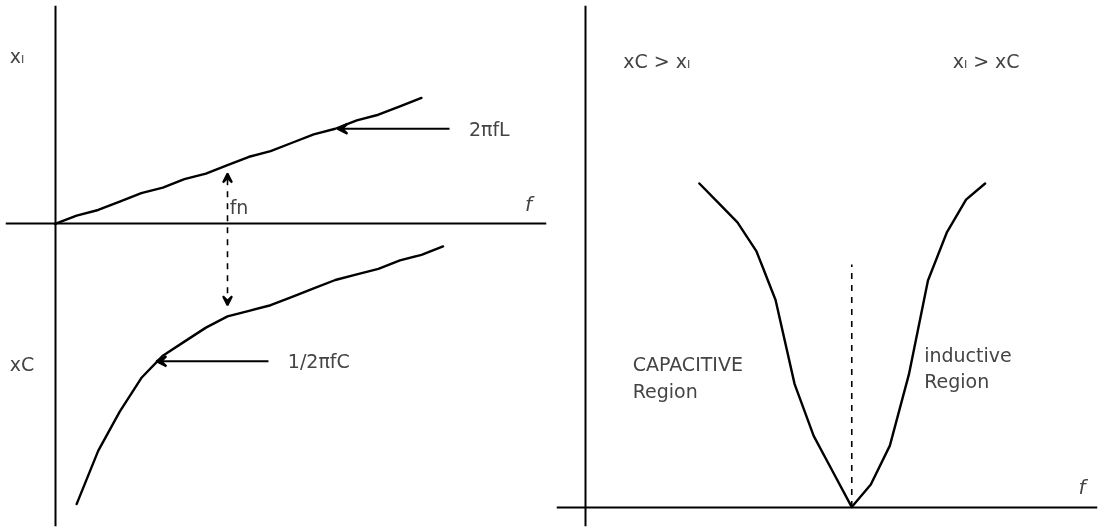 The width and height of the screenshot is (1102, 531). Describe the element at coordinates (239, 207) in the screenshot. I see `annotation: fn` at that location.